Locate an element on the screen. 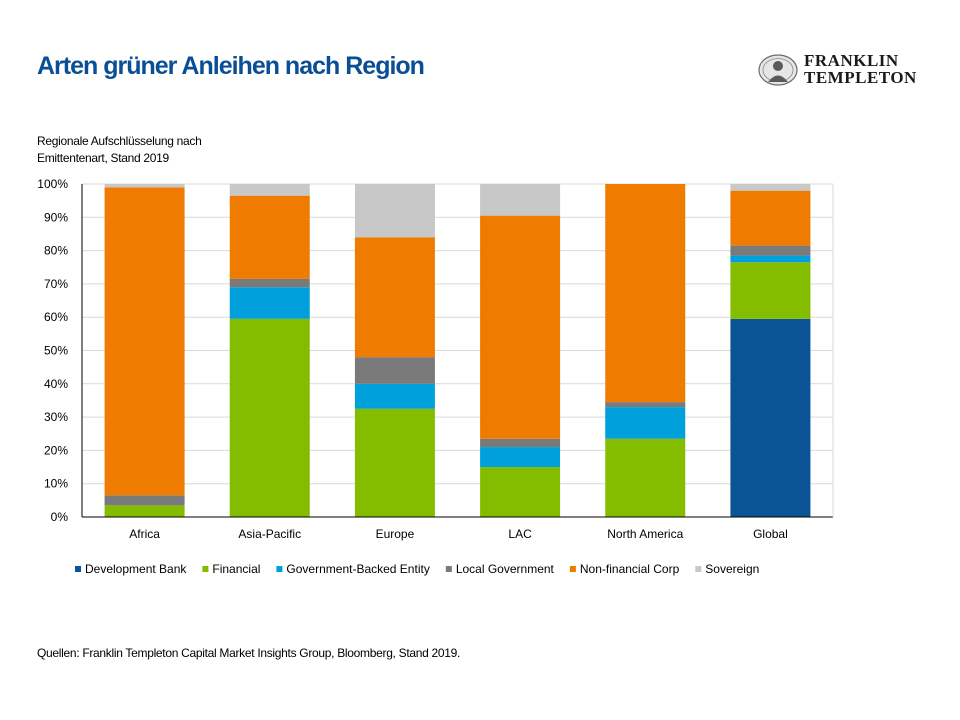 The image size is (960, 720). legend-label: Sovereign is located at coordinates (732, 569).